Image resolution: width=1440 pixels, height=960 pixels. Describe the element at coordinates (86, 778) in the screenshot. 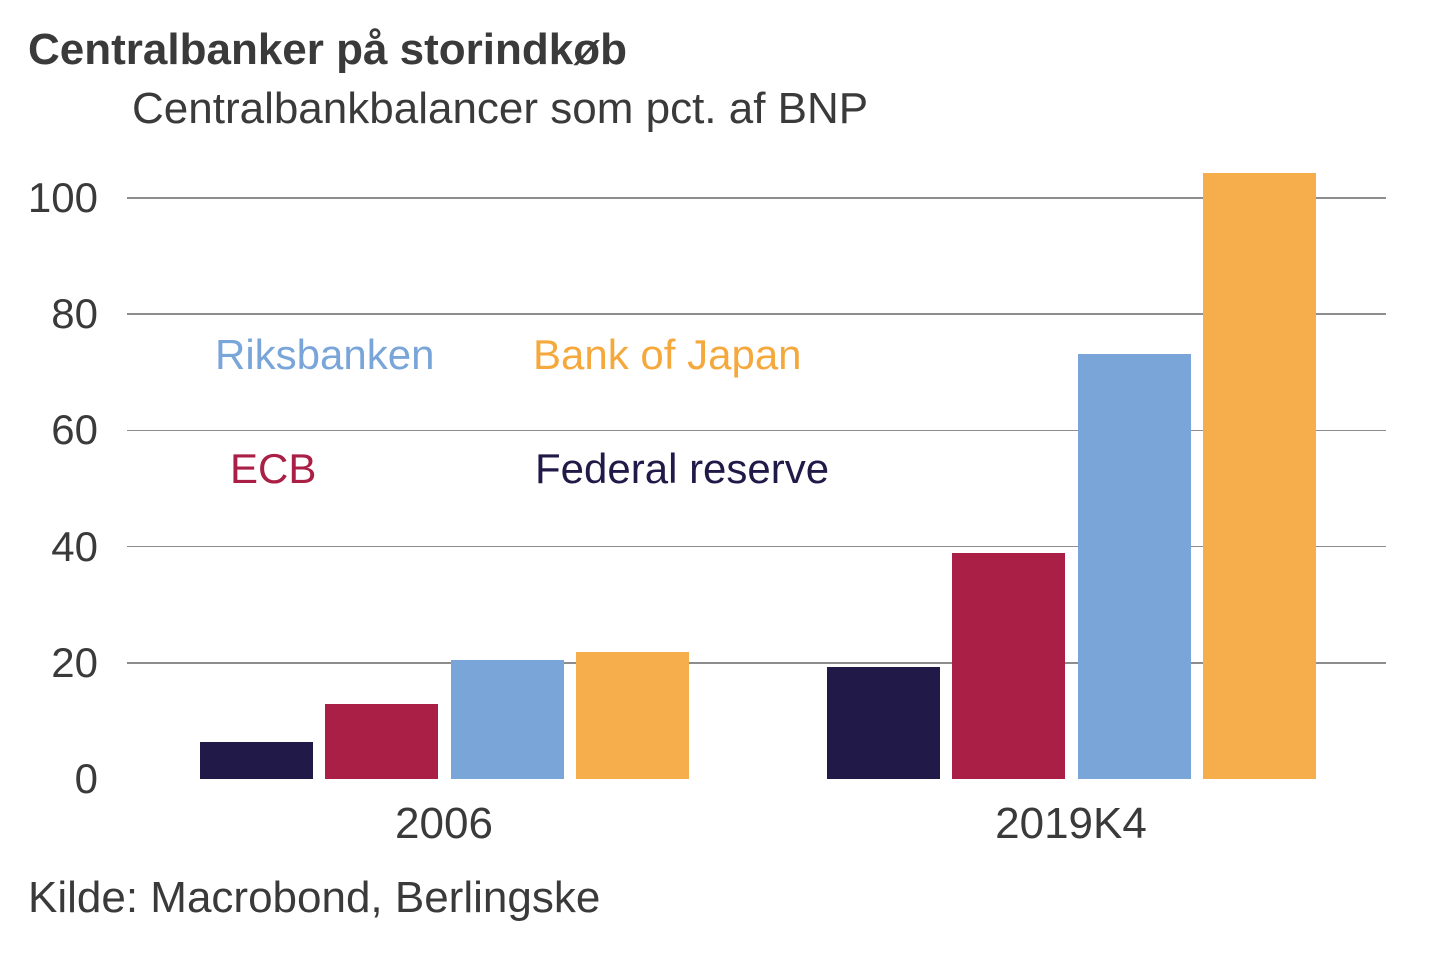

I see `y-axis-tick-0: 0` at that location.